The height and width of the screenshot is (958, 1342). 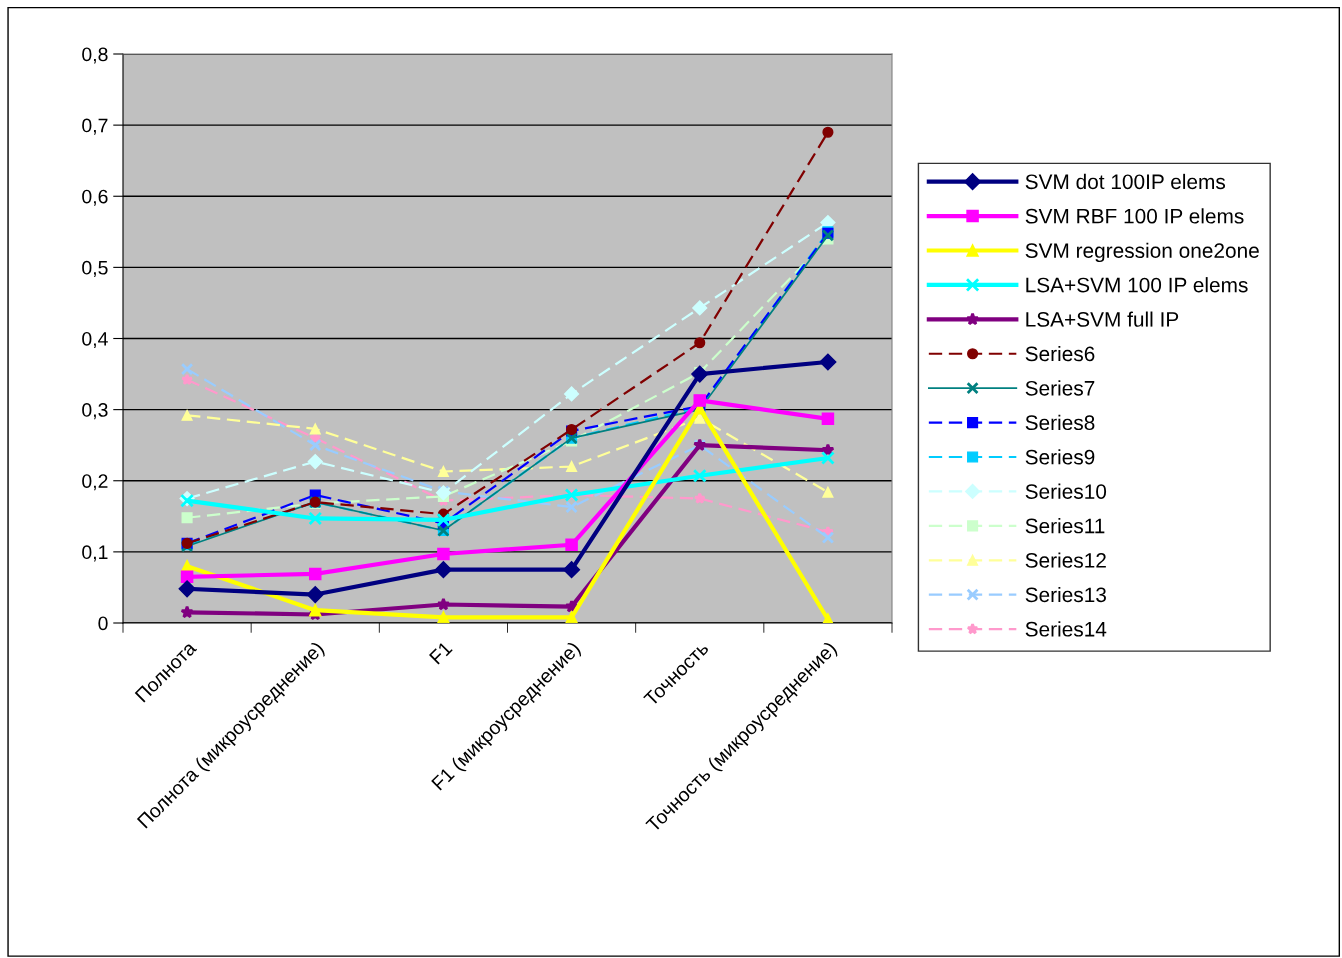 What do you see at coordinates (95, 197) in the screenshot?
I see `y-tick-label: 0,6` at bounding box center [95, 197].